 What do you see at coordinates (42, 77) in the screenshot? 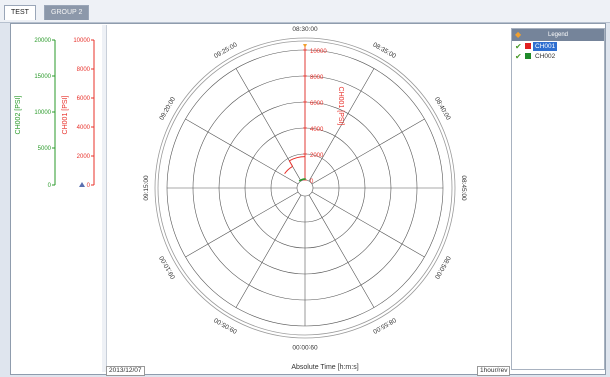
I see `ch002-tick-label: 15000` at bounding box center [42, 77].